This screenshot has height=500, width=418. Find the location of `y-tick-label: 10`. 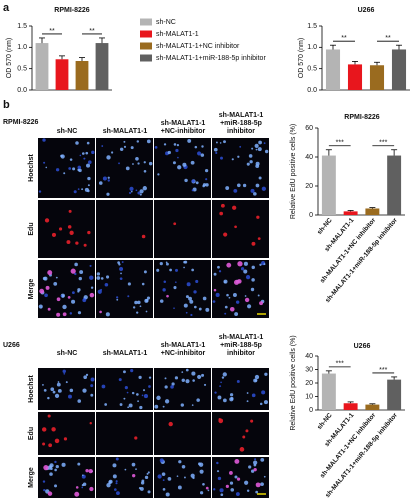

y-tick-label: 10 is located at coordinates (309, 396).